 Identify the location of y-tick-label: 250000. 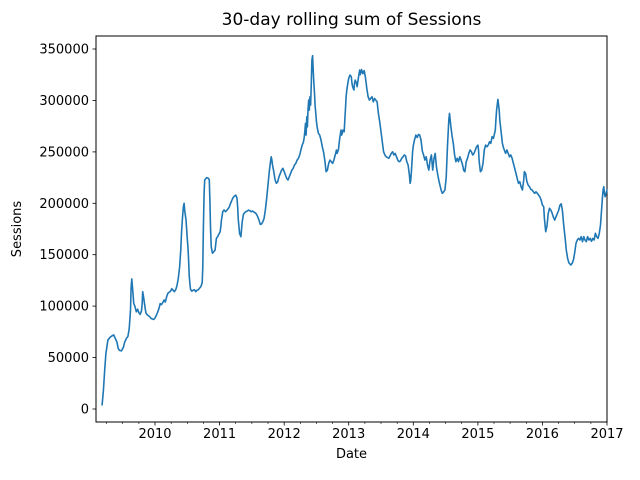
(64, 152).